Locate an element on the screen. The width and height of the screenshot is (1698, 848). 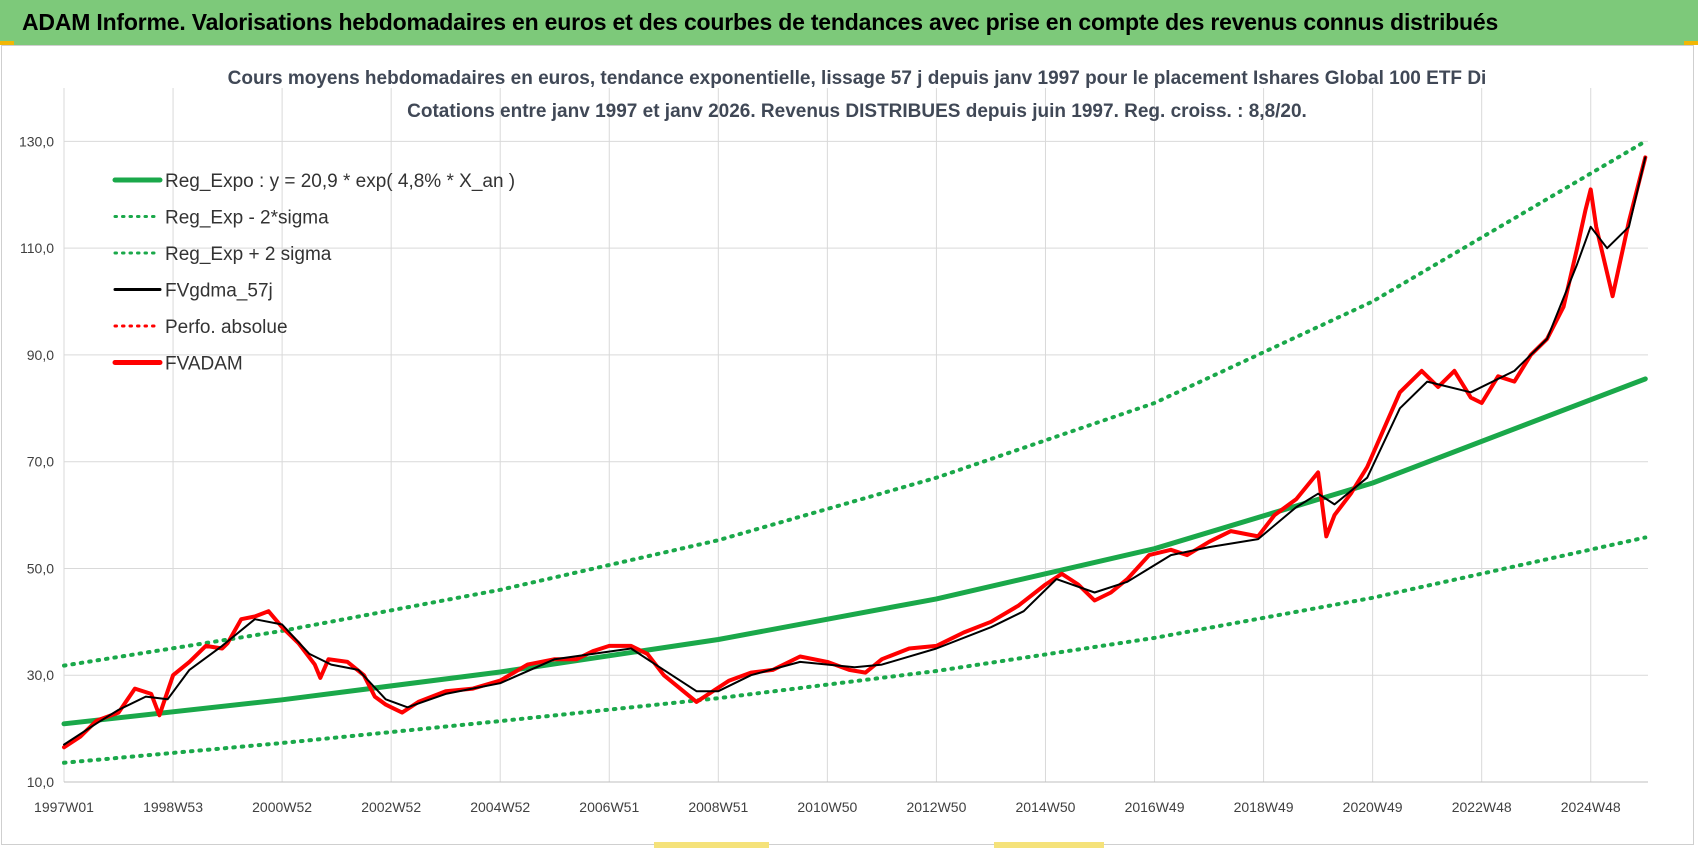
legend-label: Reg_Expo : y = 20,9 * exp( 4,8% * X_an ) is located at coordinates (340, 181).